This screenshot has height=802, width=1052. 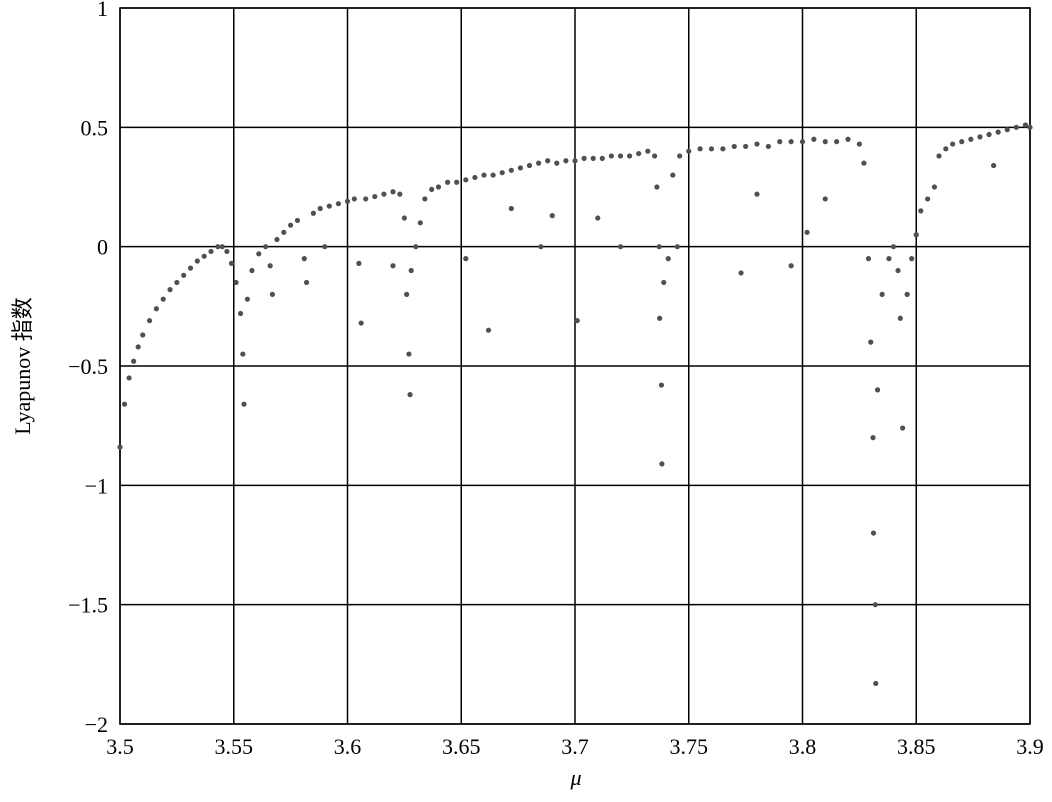 What do you see at coordinates (95, 127) in the screenshot?
I see `y-tick-label: 0.5` at bounding box center [95, 127].